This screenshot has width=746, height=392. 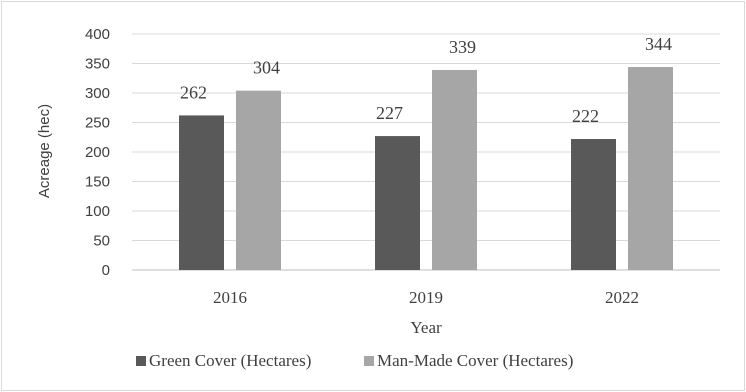 What do you see at coordinates (97, 64) in the screenshot?
I see `y-tick-label: 350` at bounding box center [97, 64].